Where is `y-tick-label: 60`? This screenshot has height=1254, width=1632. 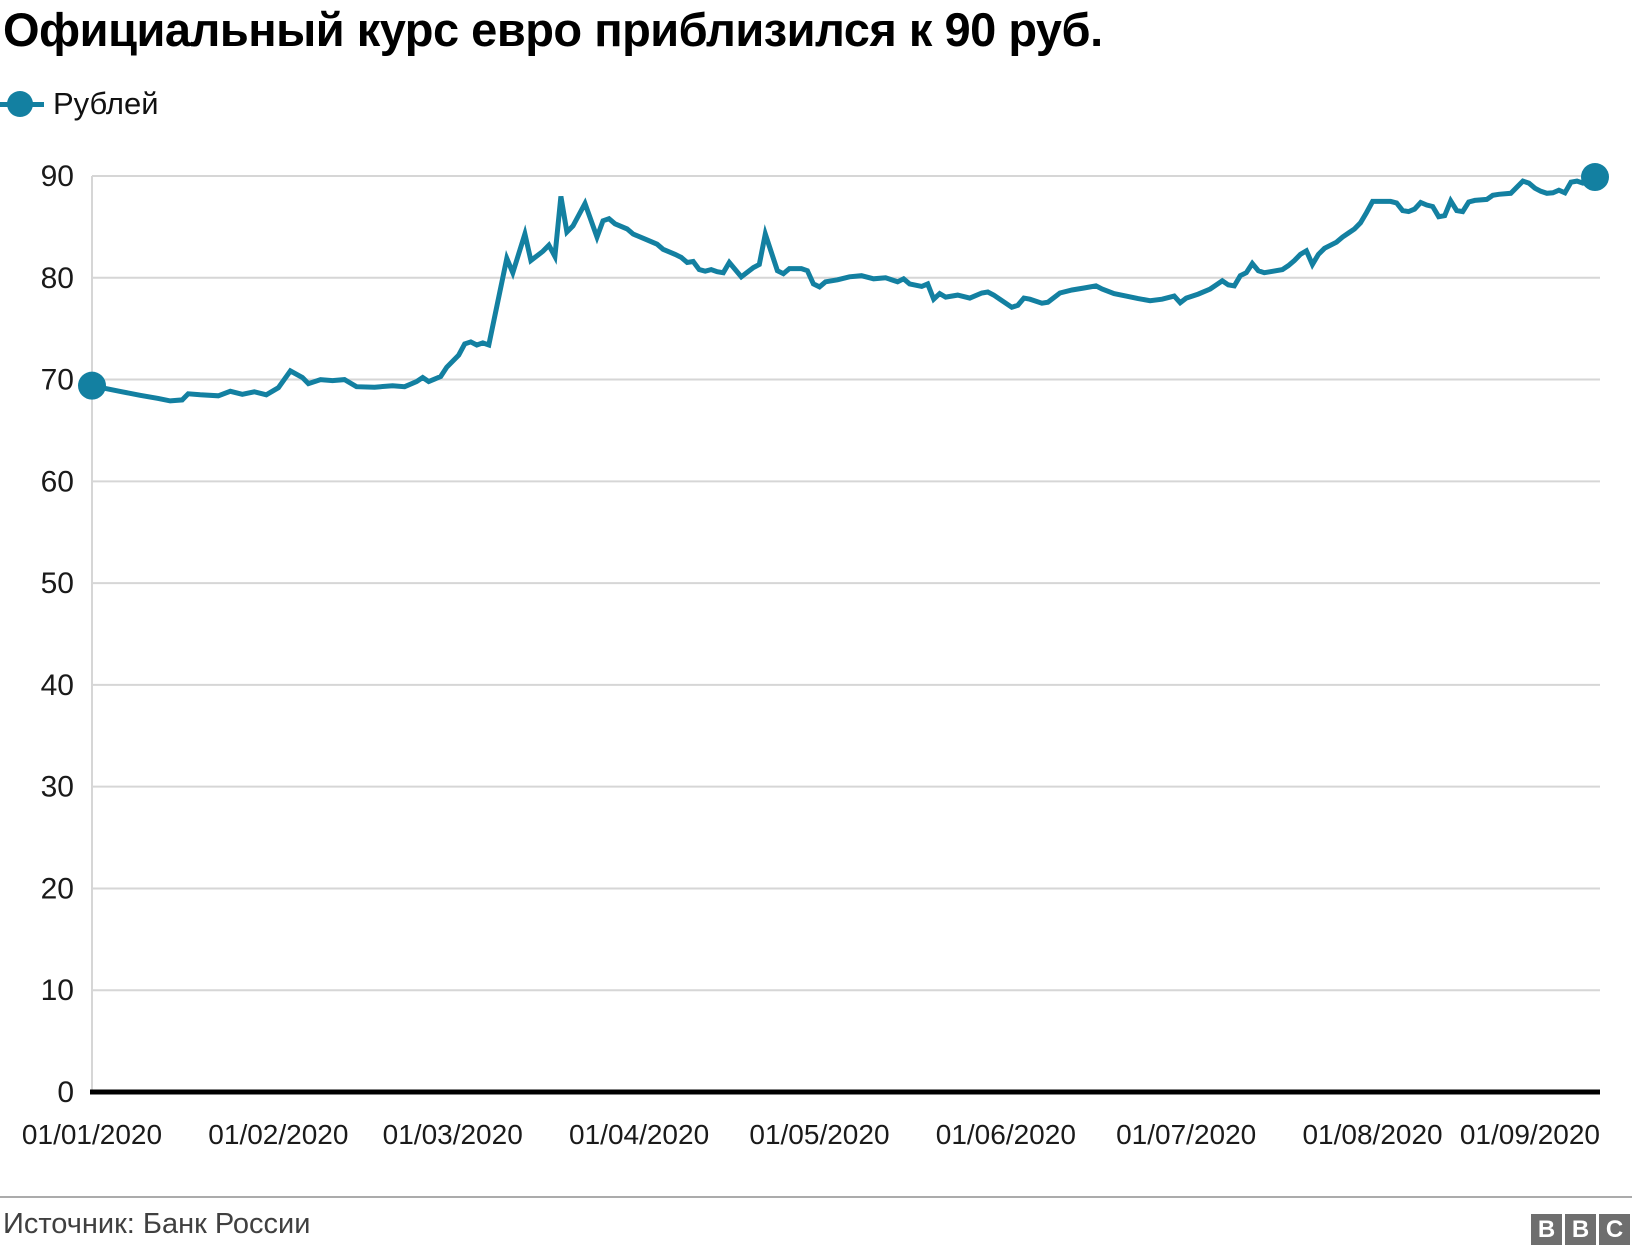
y-tick-label: 60 is located at coordinates (57, 481).